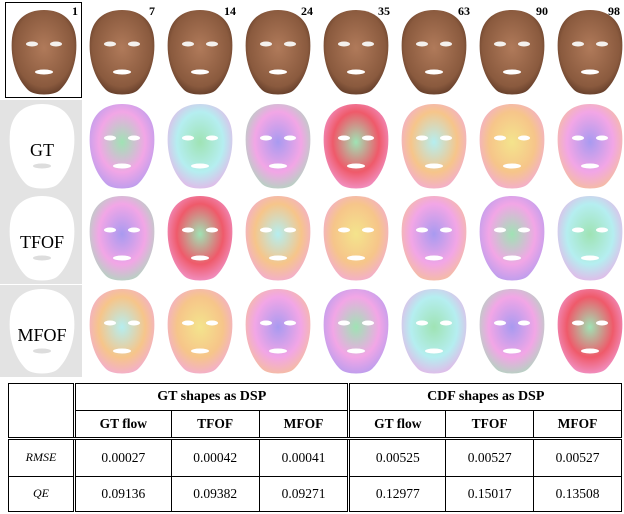  Describe the element at coordinates (42, 150) in the screenshot. I see `method-label: GT` at that location.